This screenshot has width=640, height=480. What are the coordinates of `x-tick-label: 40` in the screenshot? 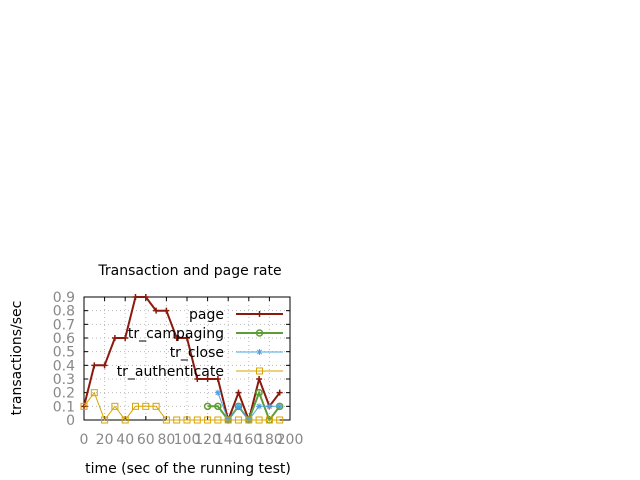 It's located at (125, 440).